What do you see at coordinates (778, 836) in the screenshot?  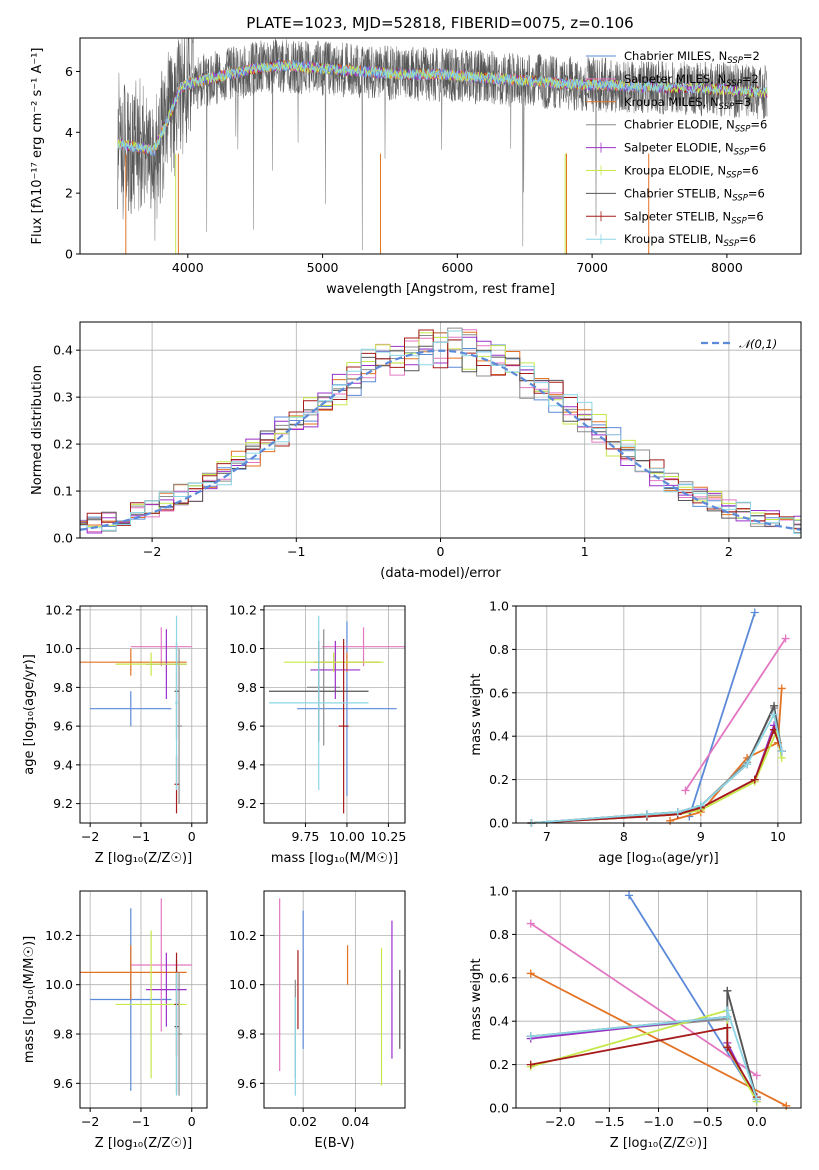 I see `x-tick-label: 10` at bounding box center [778, 836].